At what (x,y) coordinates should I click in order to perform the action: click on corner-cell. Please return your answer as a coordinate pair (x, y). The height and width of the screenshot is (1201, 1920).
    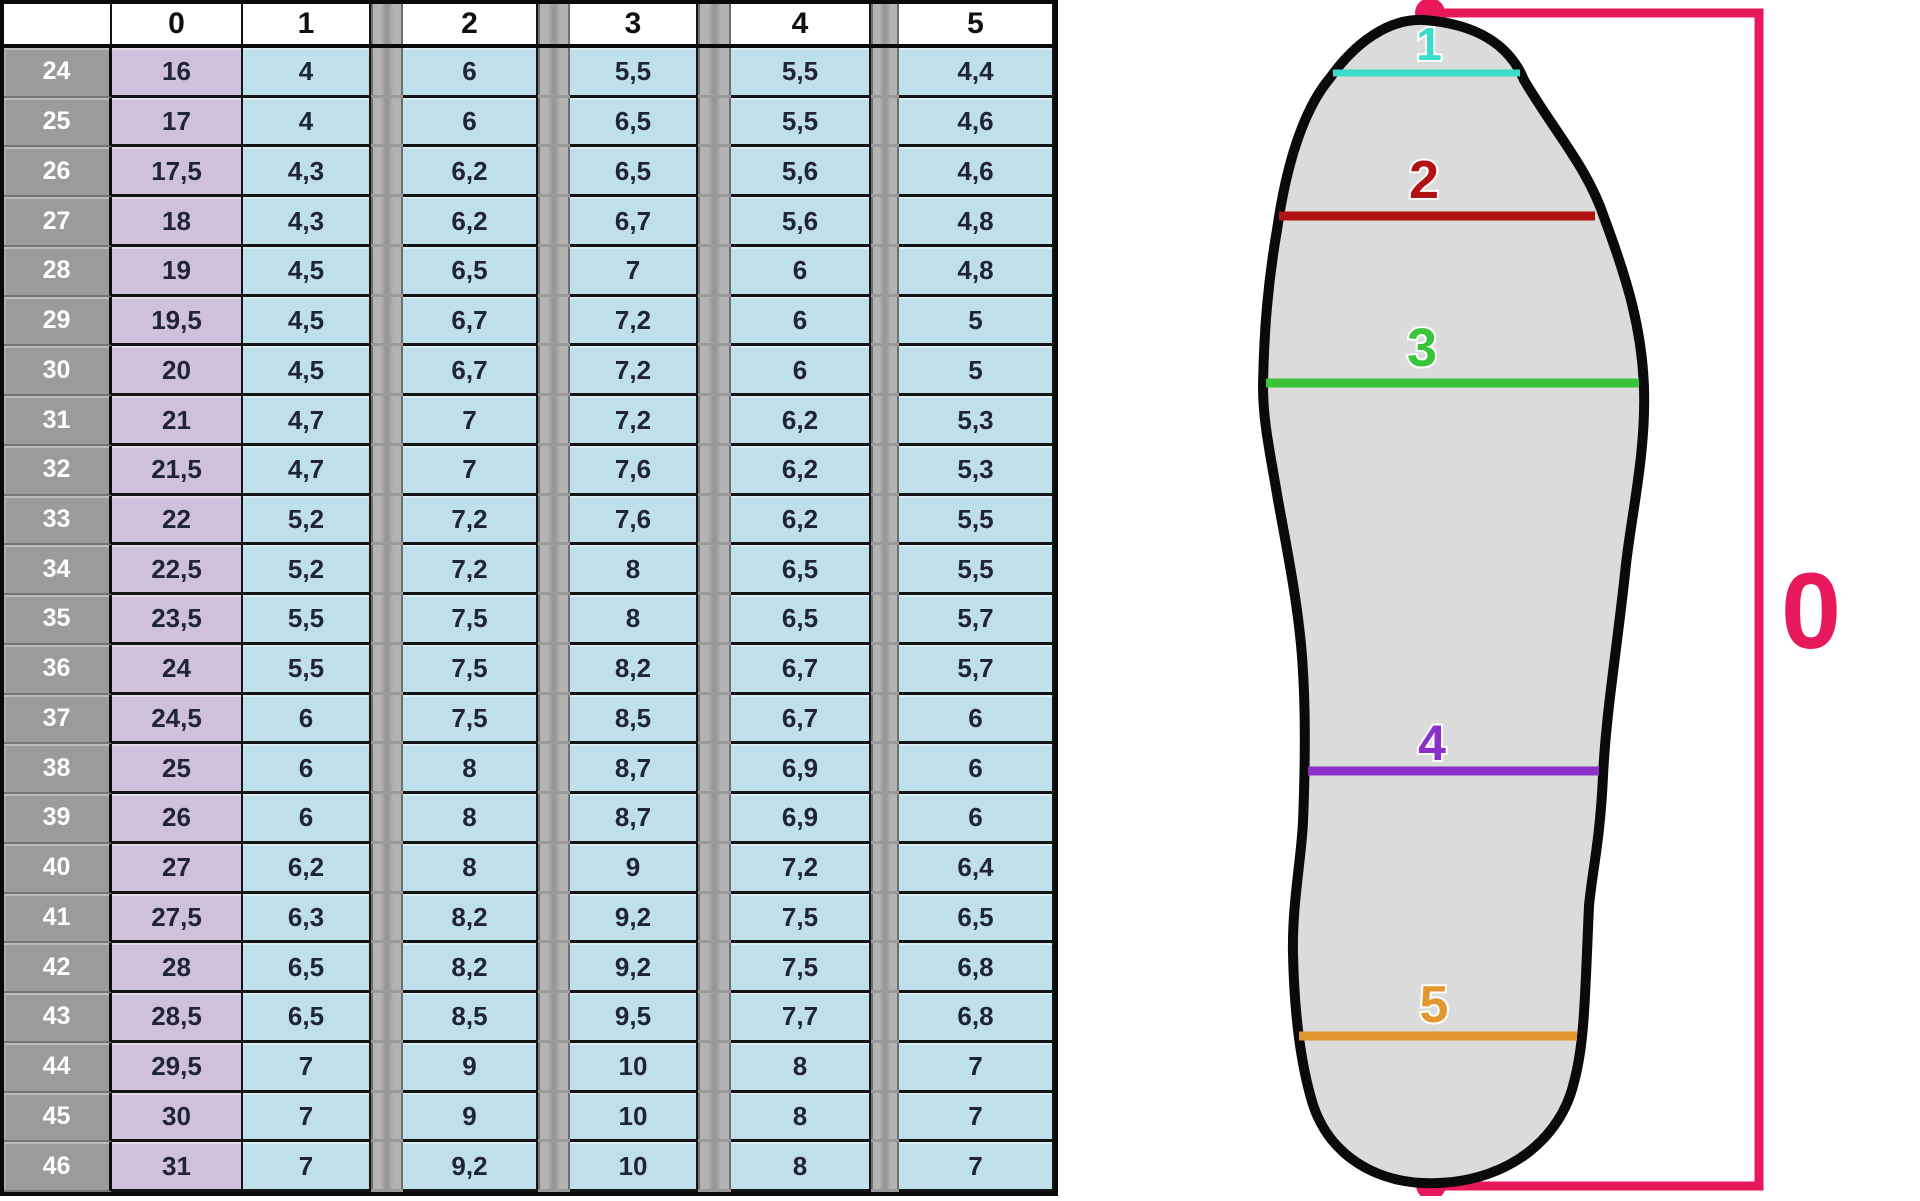
    Looking at the image, I should click on (58, 26).